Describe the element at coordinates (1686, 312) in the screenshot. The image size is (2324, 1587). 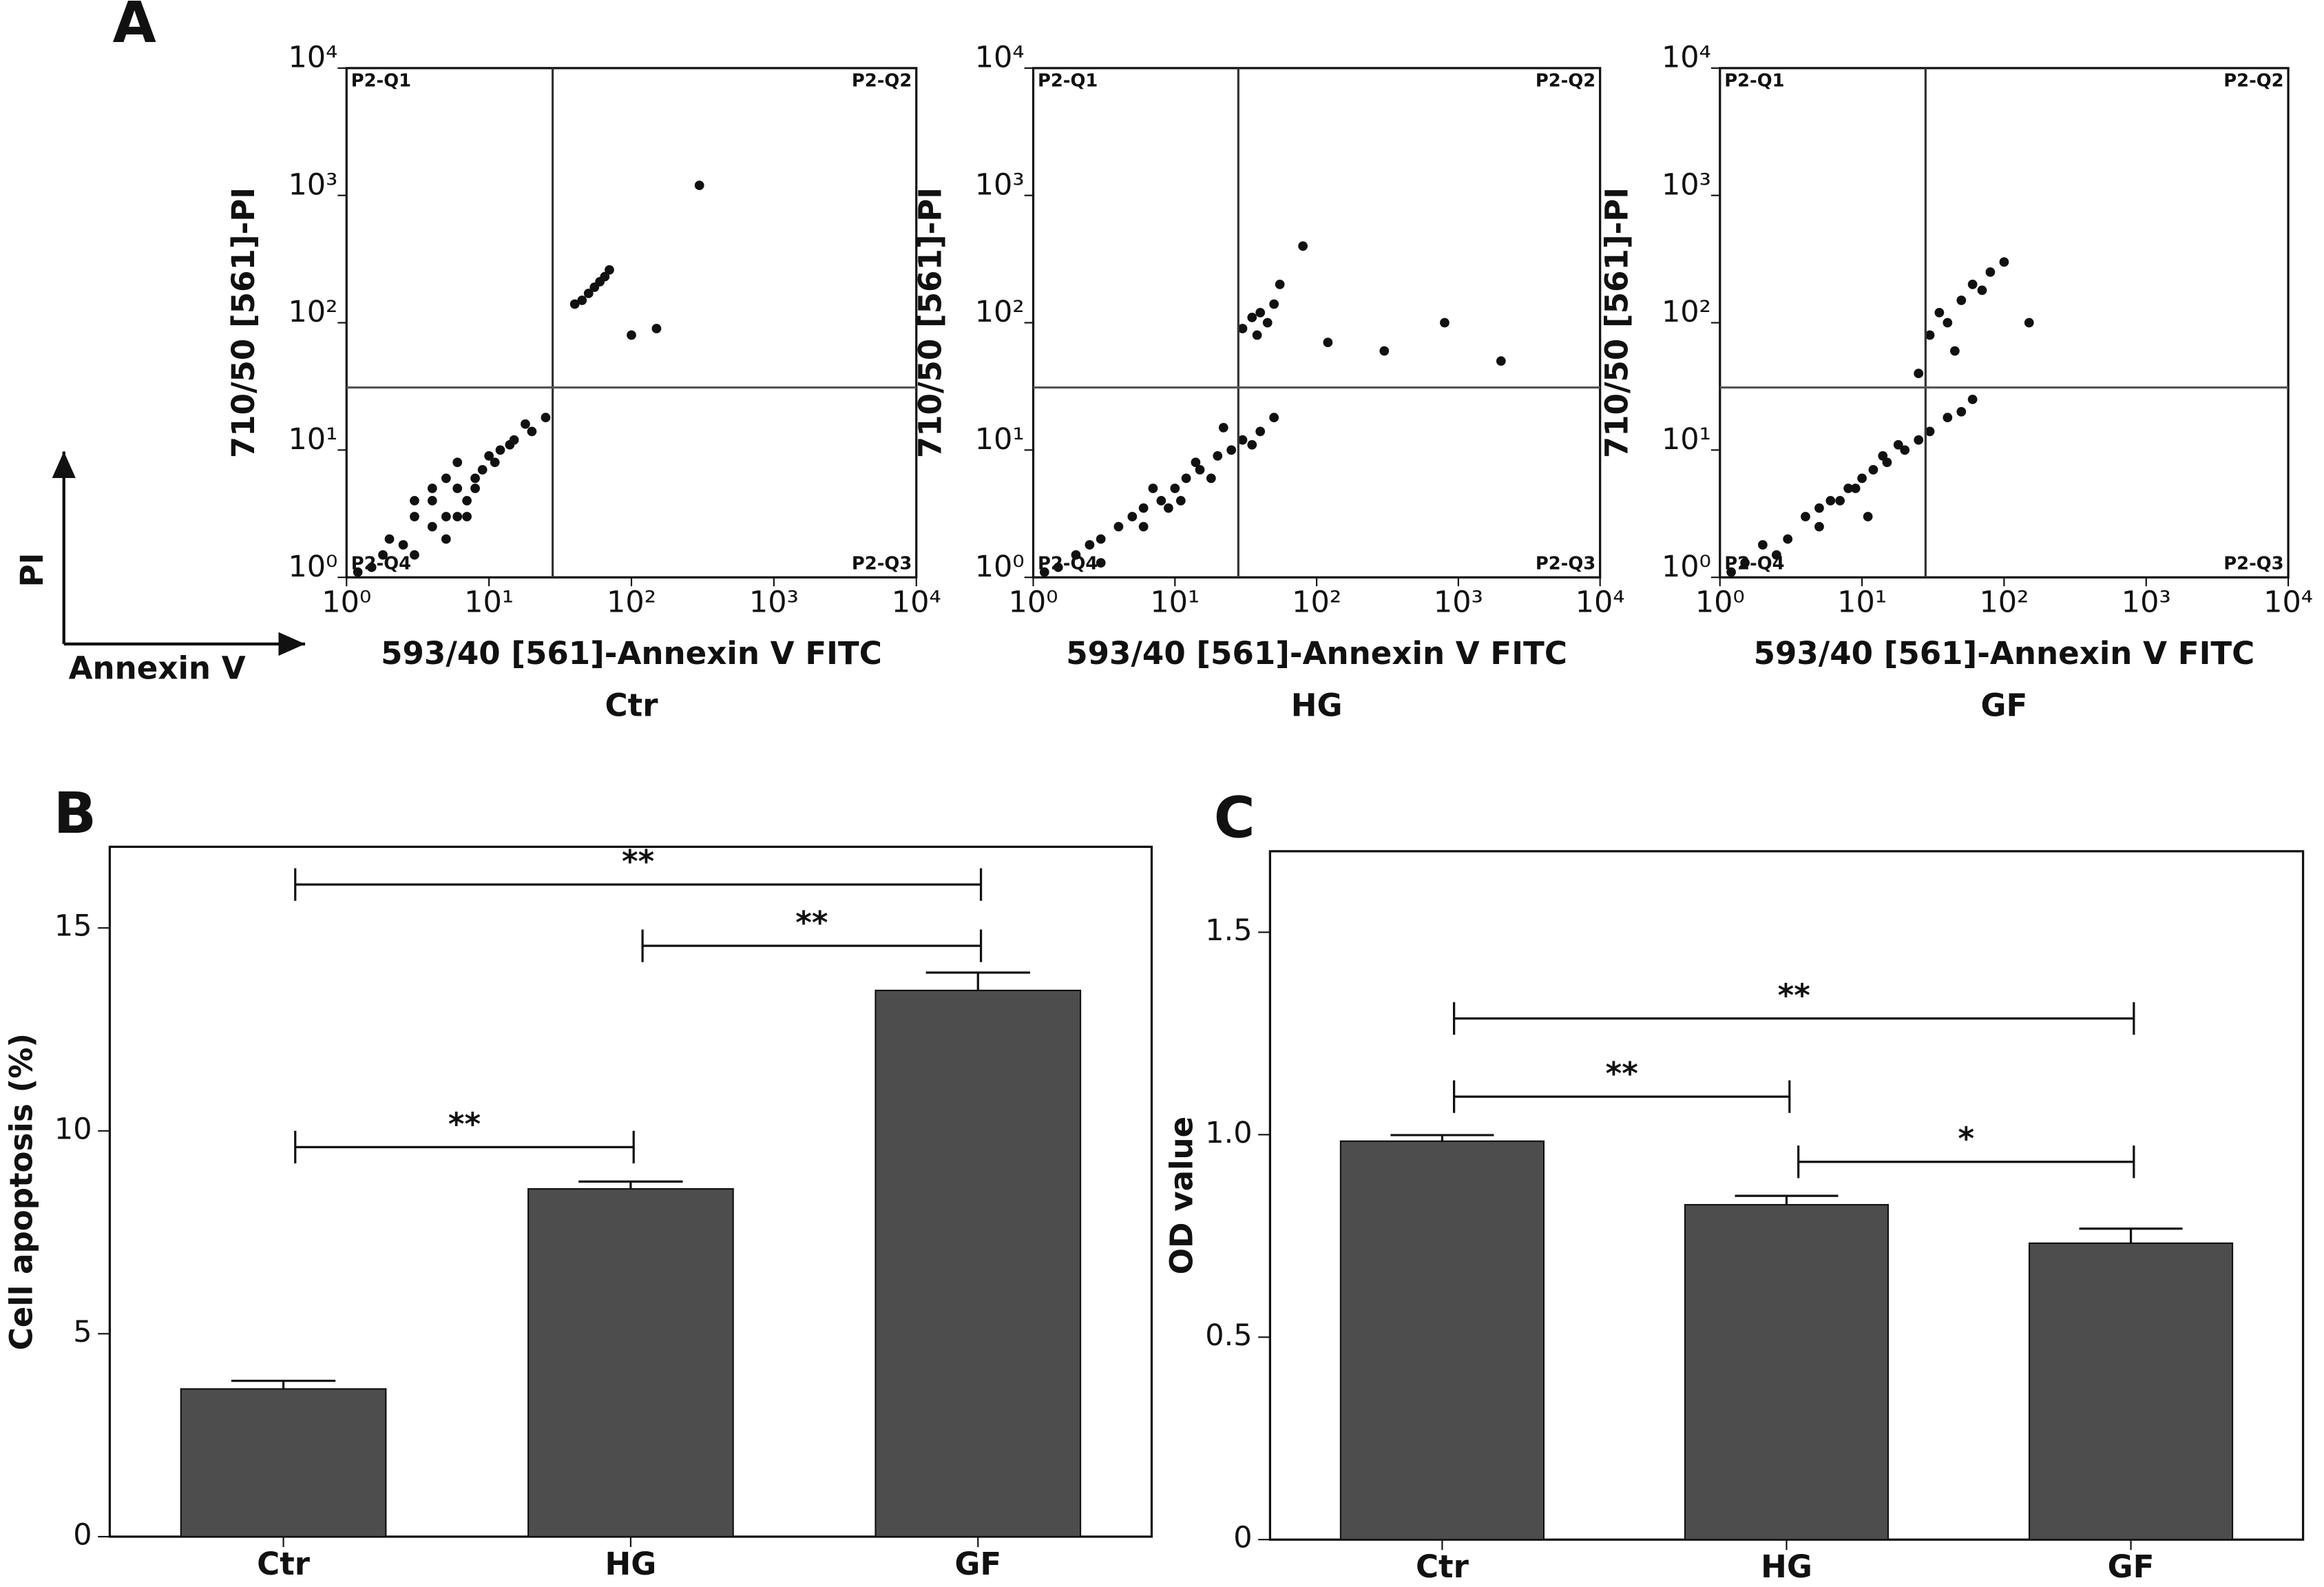
I see `y-tick-label: 10²` at that location.